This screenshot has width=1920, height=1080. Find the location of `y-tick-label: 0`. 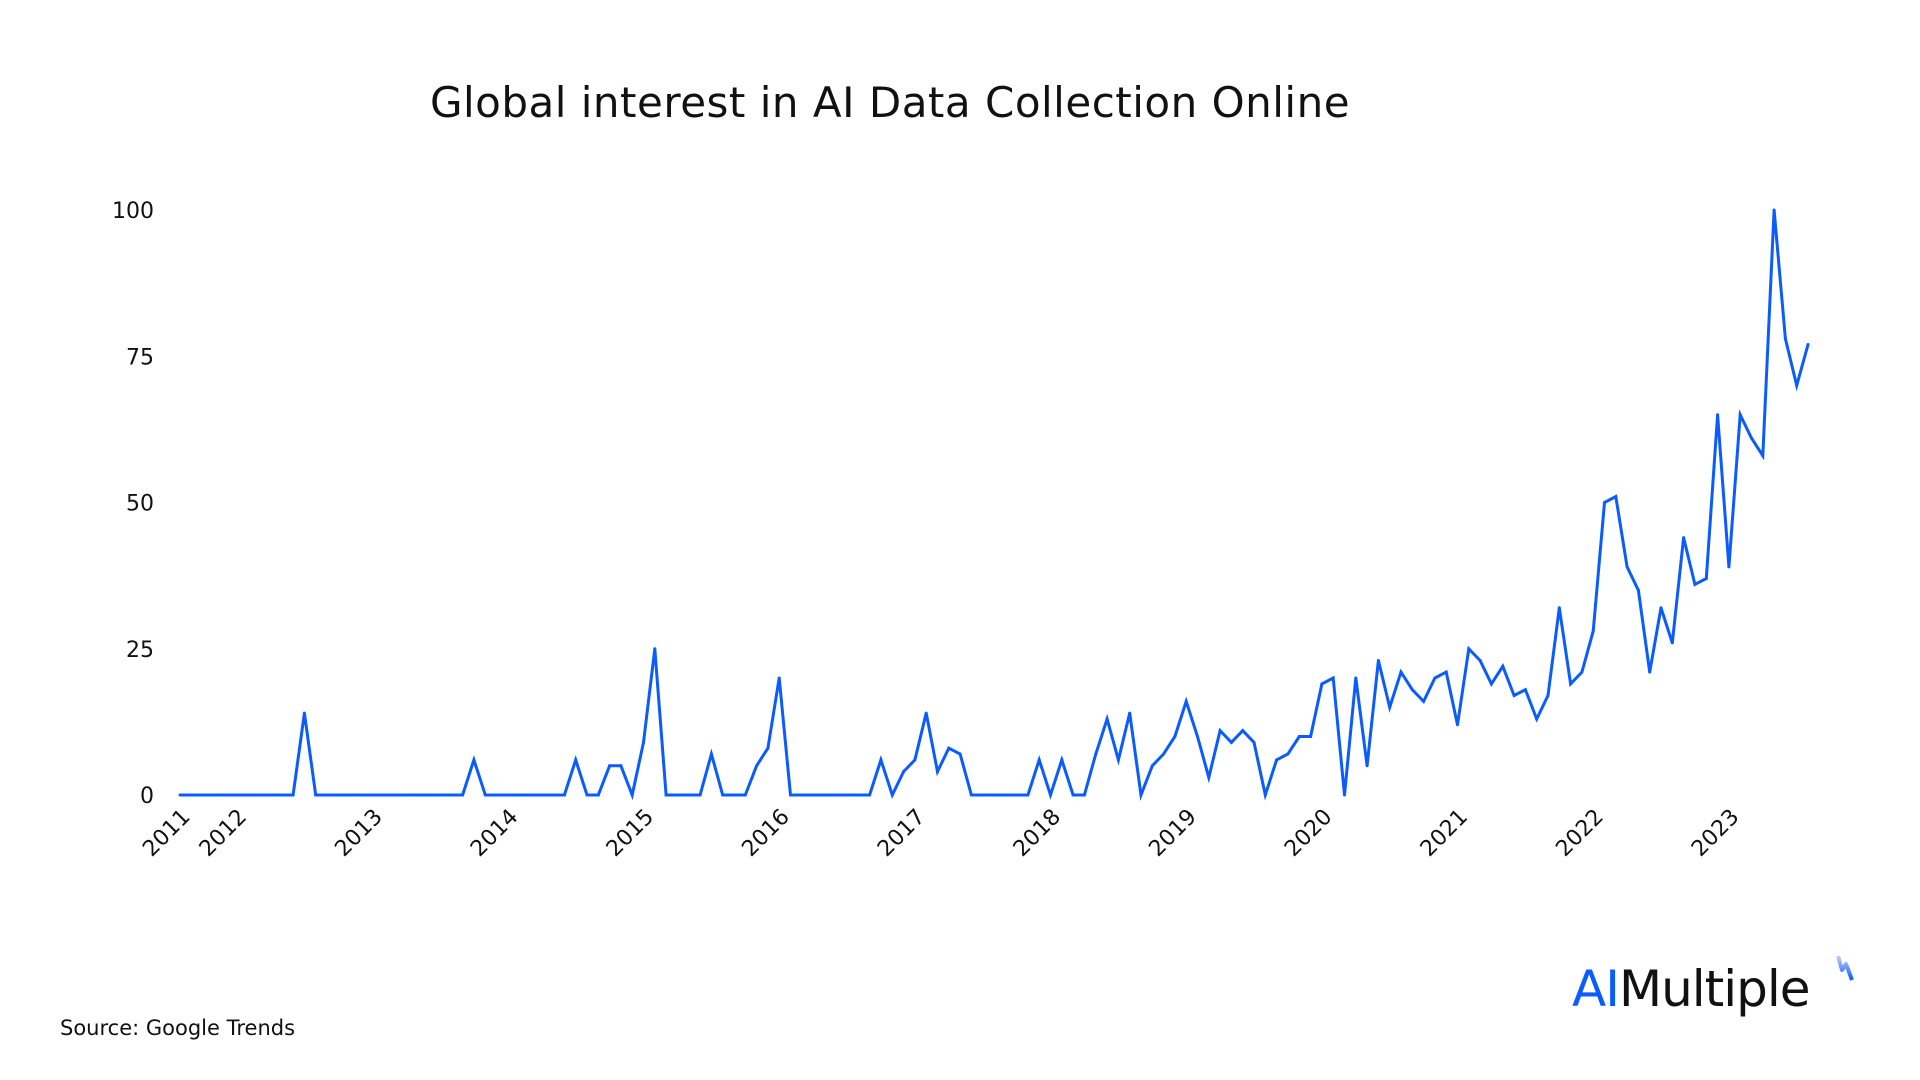

y-tick-label: 0 is located at coordinates (147, 796).